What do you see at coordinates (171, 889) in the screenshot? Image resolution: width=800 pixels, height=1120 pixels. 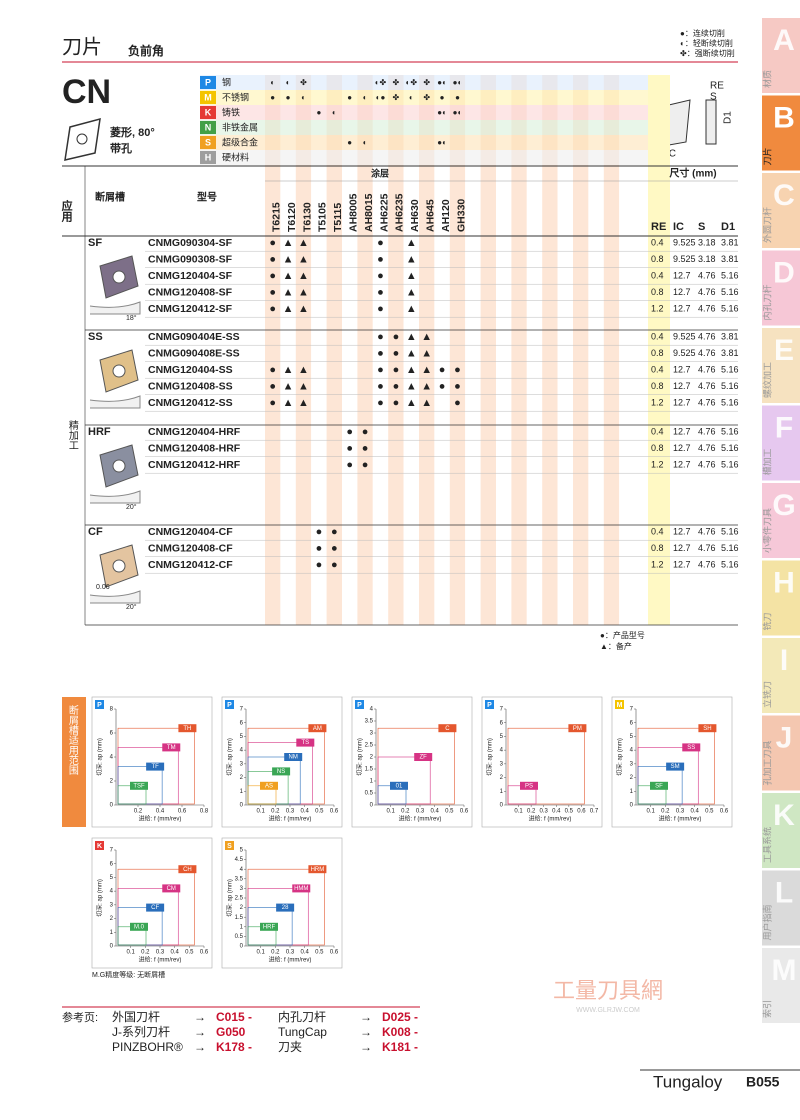 I see `region-label: CM` at bounding box center [171, 889].